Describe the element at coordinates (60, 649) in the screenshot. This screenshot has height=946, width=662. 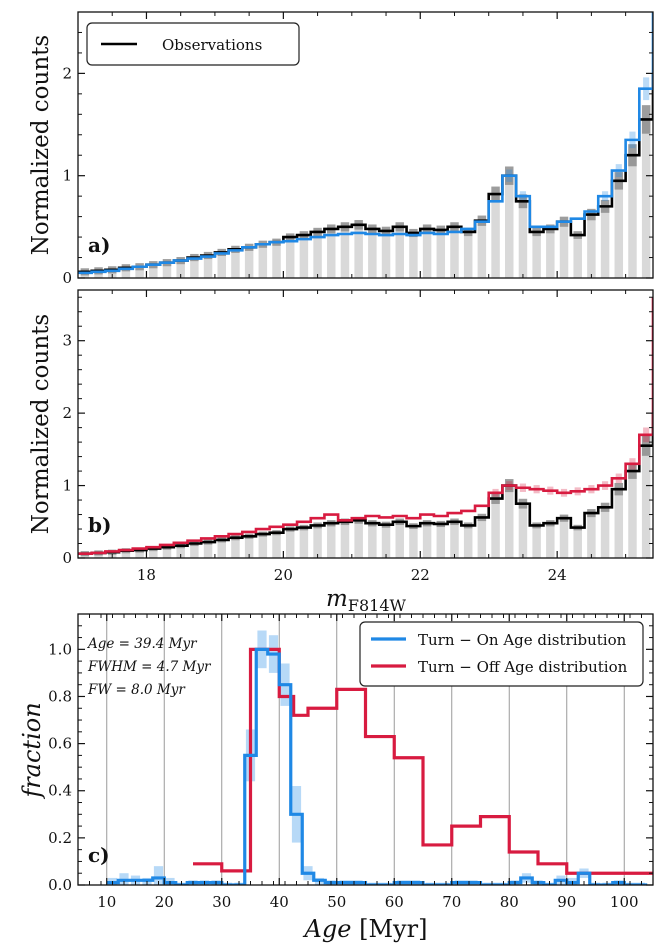
I see `panel-c-ytick-label: 1.0` at that location.